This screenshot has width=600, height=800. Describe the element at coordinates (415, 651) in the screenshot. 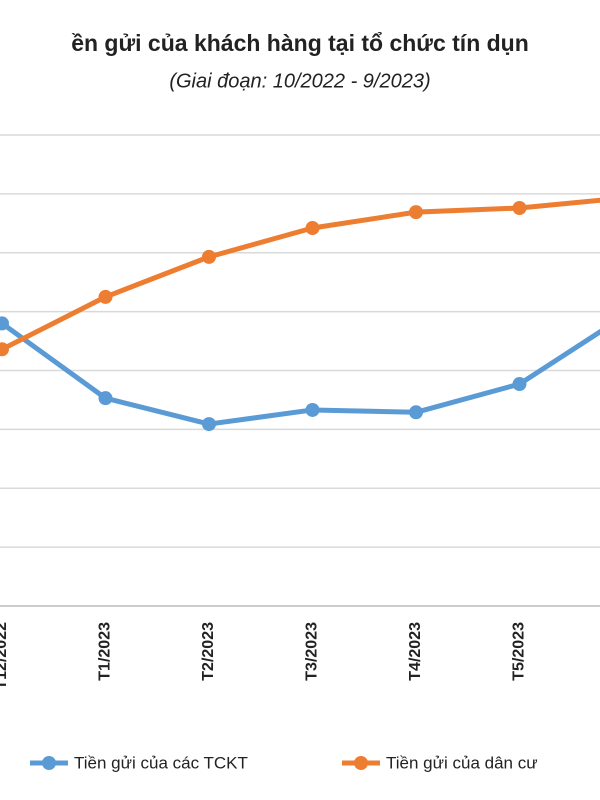

I see `x-tick-label: T4/2023` at that location.